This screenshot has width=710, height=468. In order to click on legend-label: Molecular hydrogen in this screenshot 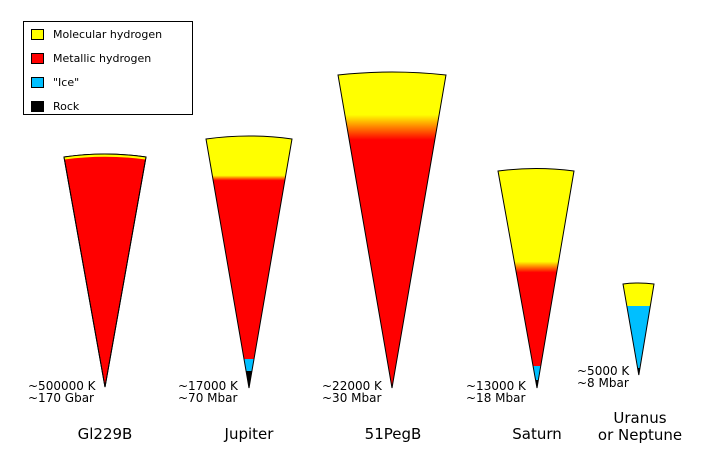, I will do `click(108, 34)`.